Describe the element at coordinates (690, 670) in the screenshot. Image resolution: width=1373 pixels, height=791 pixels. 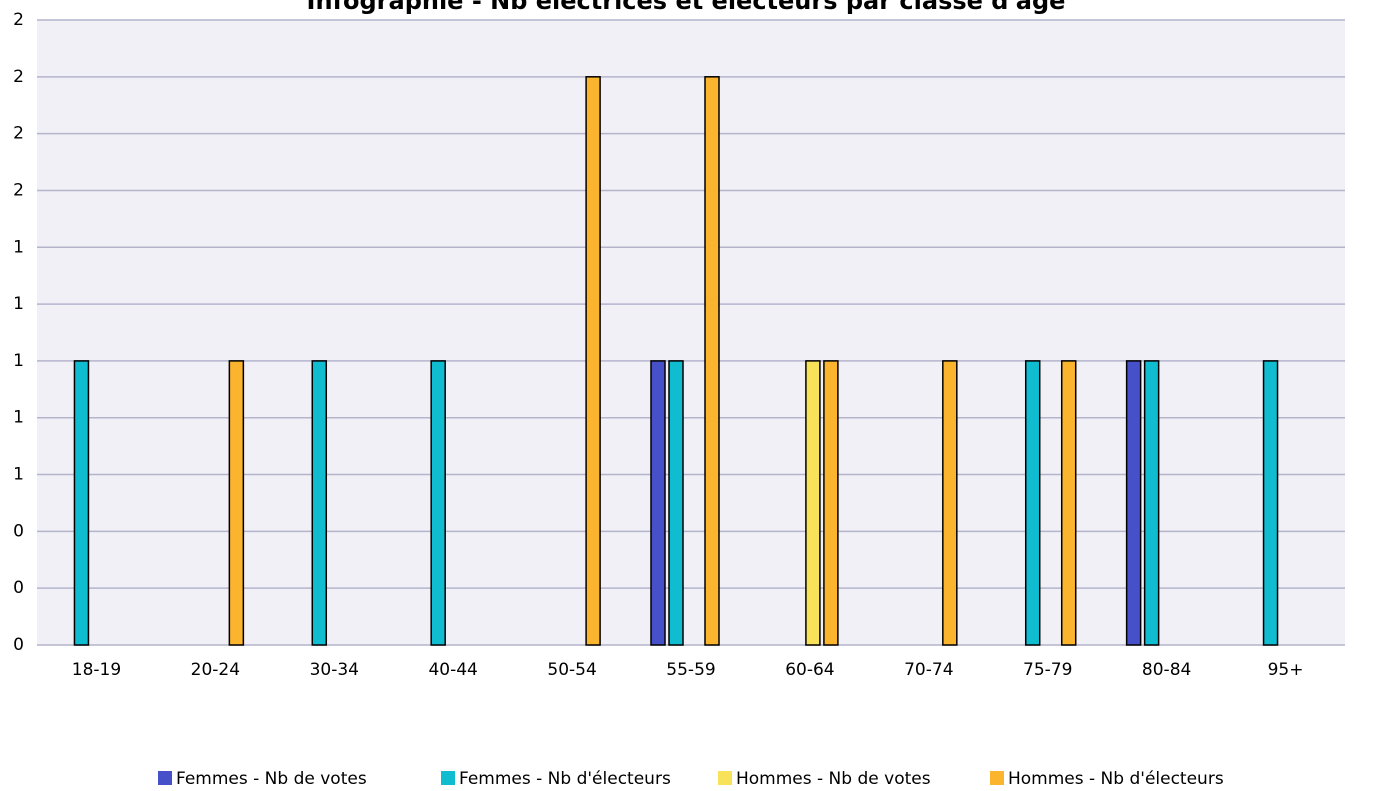
I see `x-tick-label: 55-59` at that location.